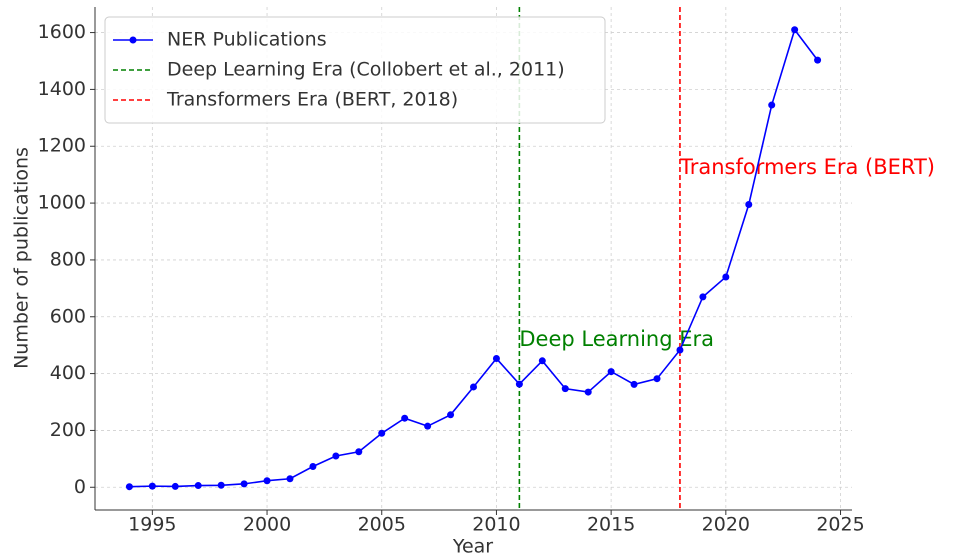  What do you see at coordinates (68, 259) in the screenshot?
I see `y-tick-label: 800` at bounding box center [68, 259].